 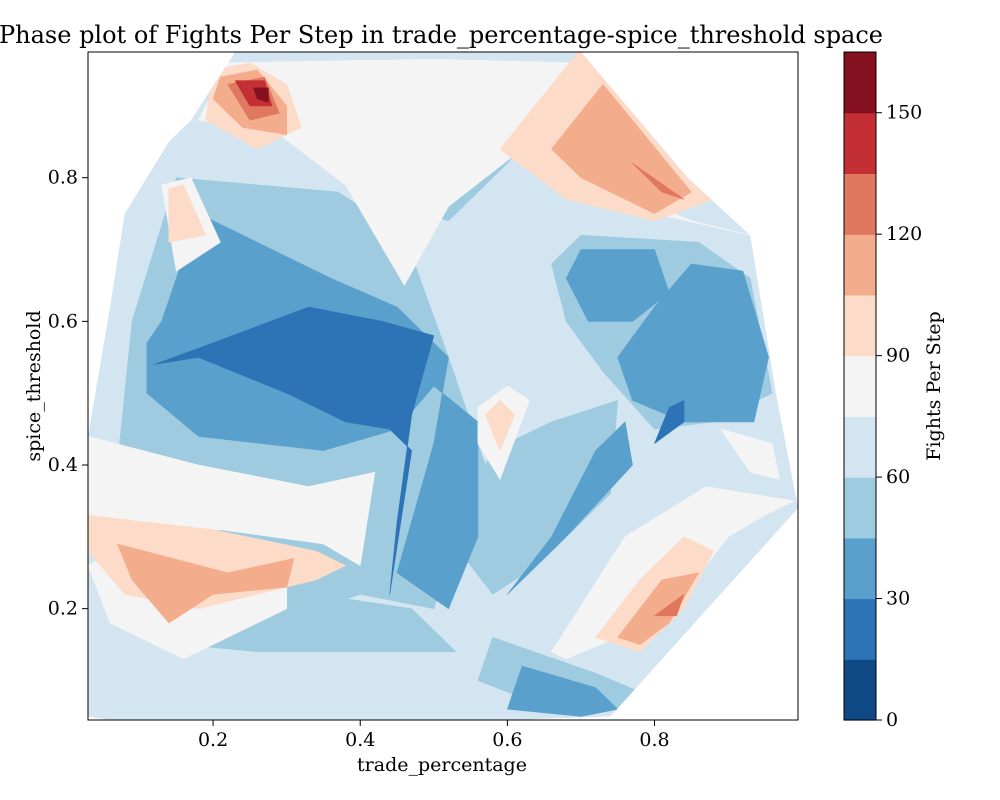 What do you see at coordinates (63, 321) in the screenshot?
I see `y-tick-label: 0.6` at bounding box center [63, 321].